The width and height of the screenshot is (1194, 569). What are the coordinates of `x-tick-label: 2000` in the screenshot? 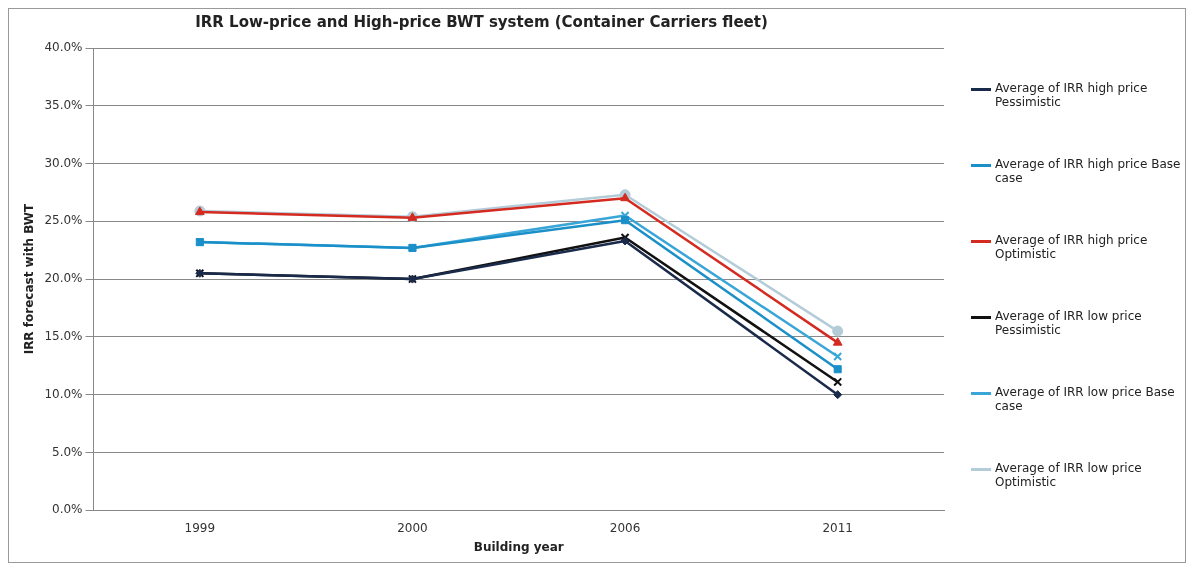 It's located at (412, 527).